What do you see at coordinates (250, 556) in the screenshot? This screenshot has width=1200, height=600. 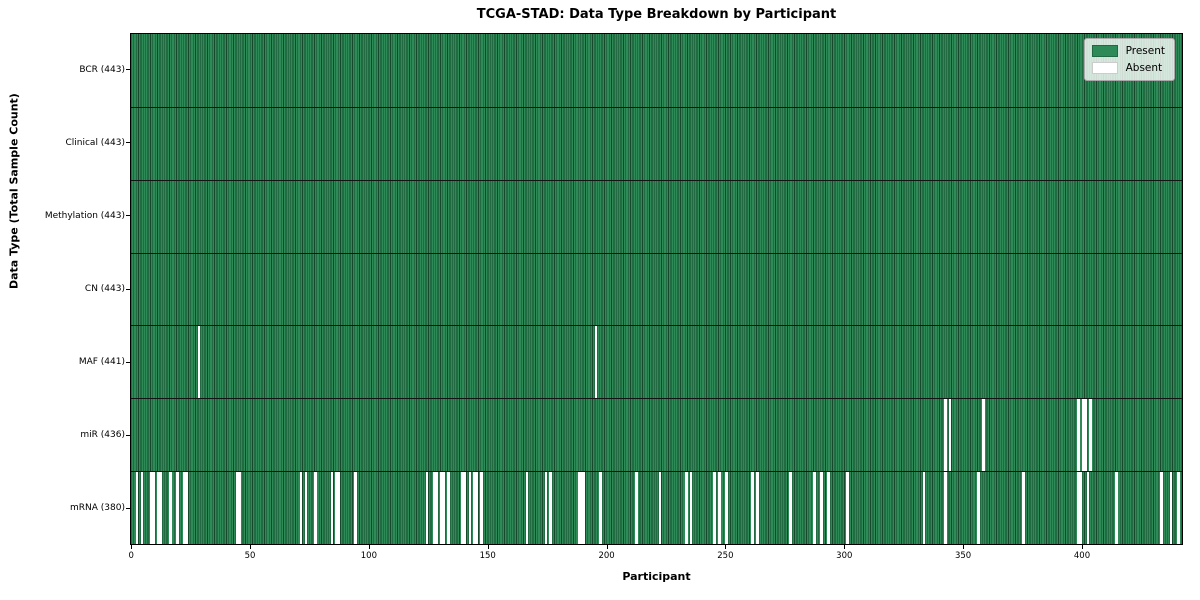 I see `x-tick-label-50: 50` at bounding box center [250, 556].